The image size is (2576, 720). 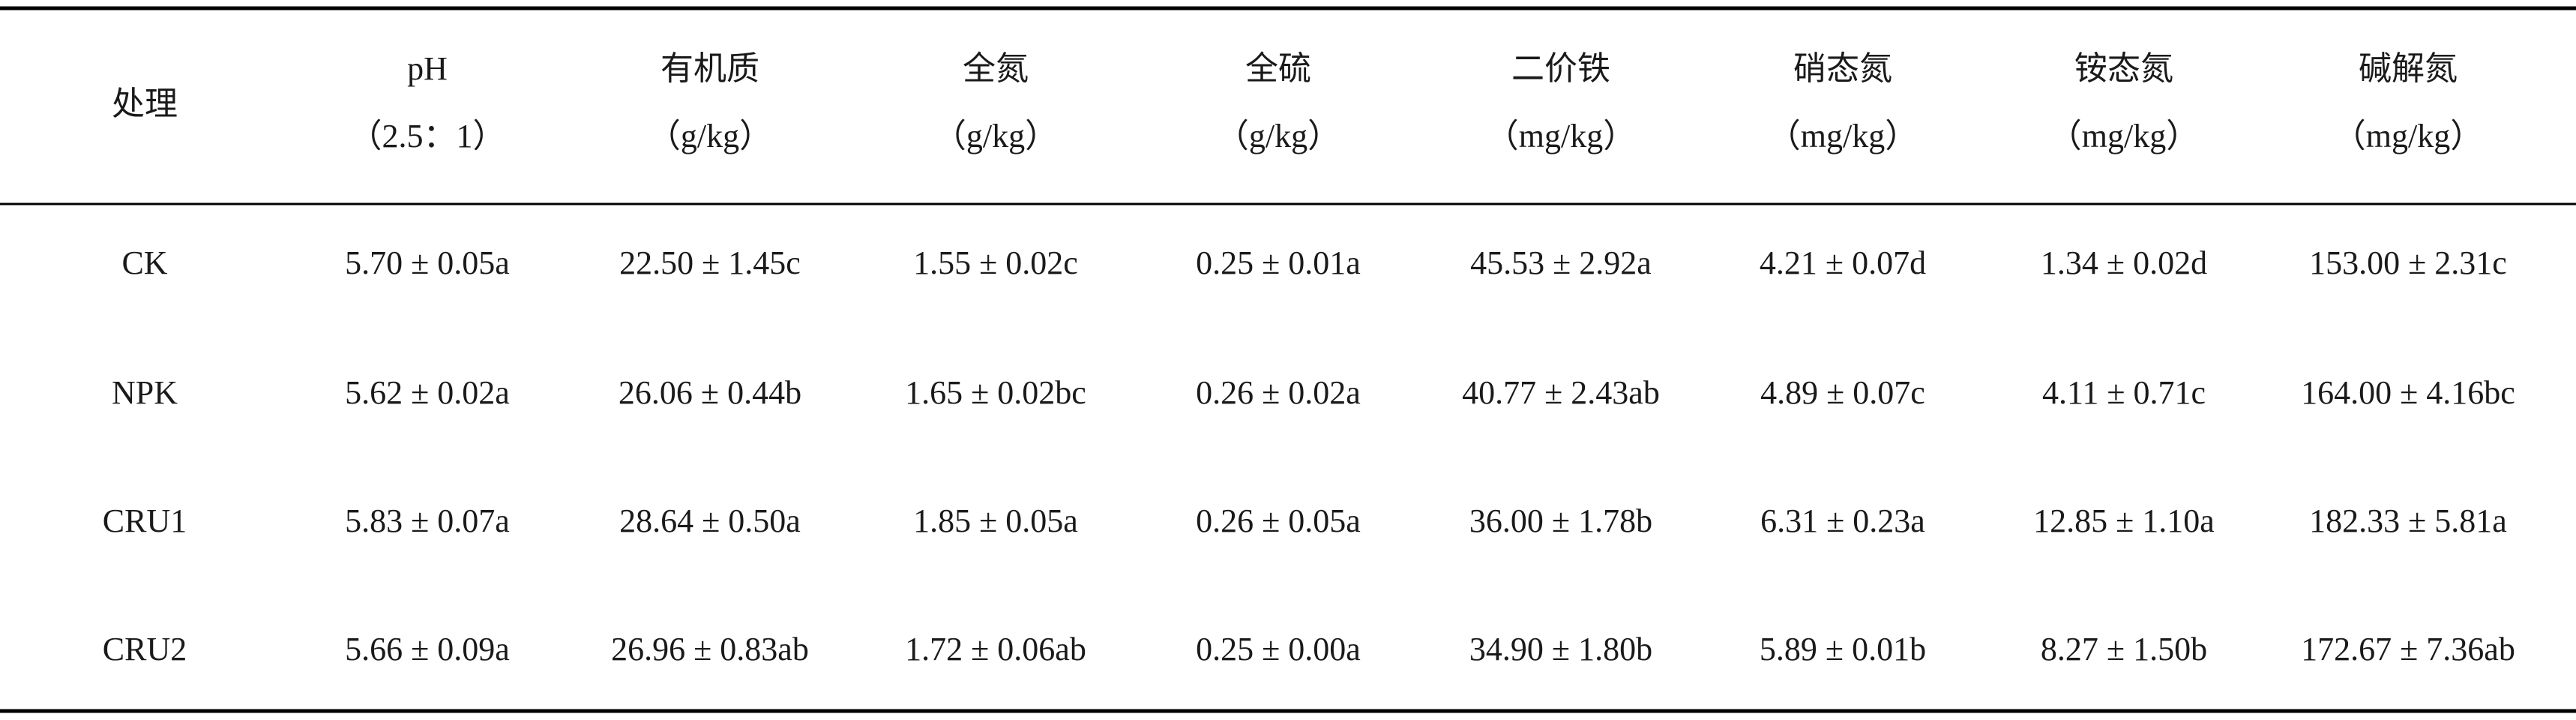 I want to click on cell: 5.66 ± 0.09a, so click(x=428, y=649).